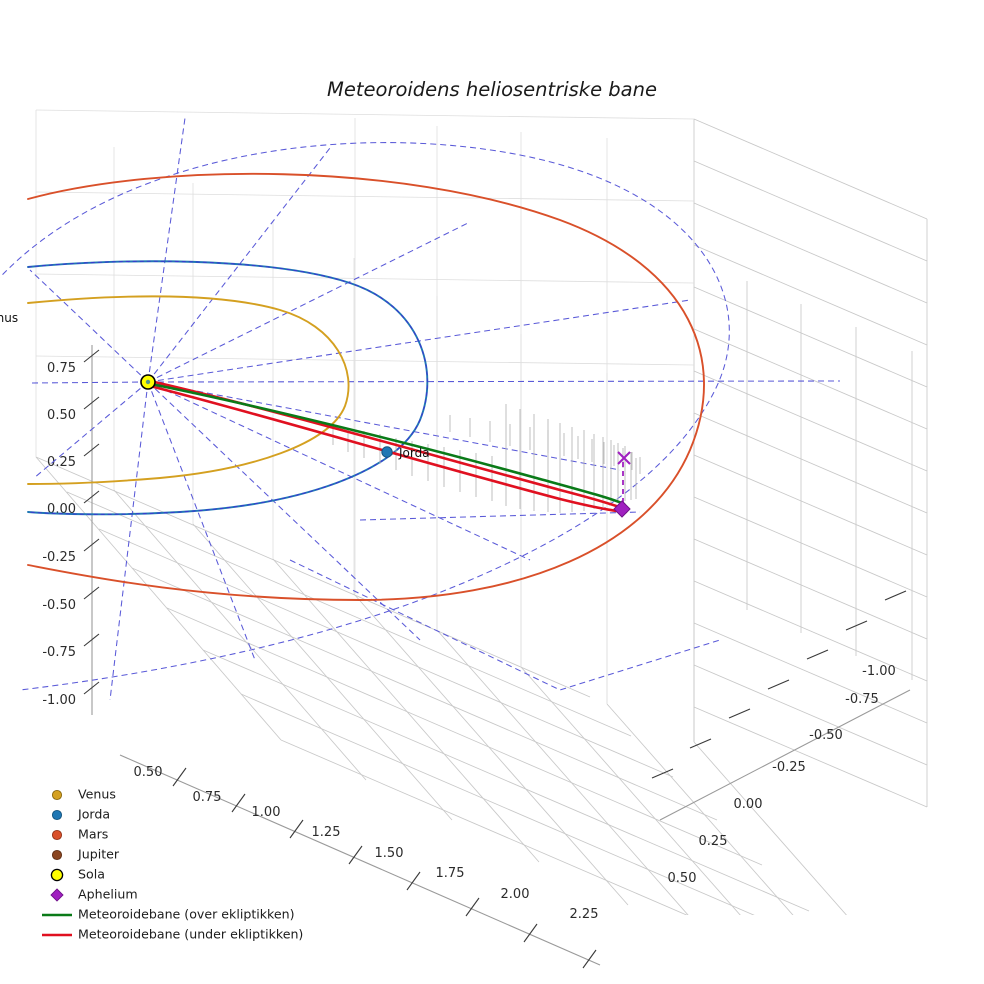 The width and height of the screenshot is (984, 984). I want to click on y-tick-label: -0.25, so click(789, 767).